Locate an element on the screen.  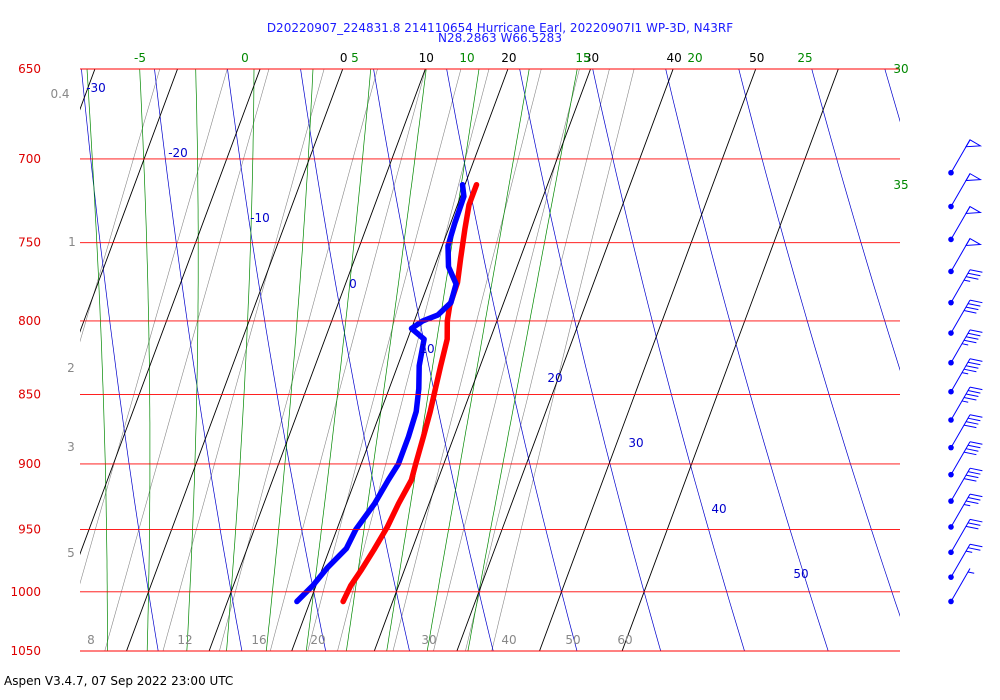
dry-adiabat-label: -20 is located at coordinates (178, 153).